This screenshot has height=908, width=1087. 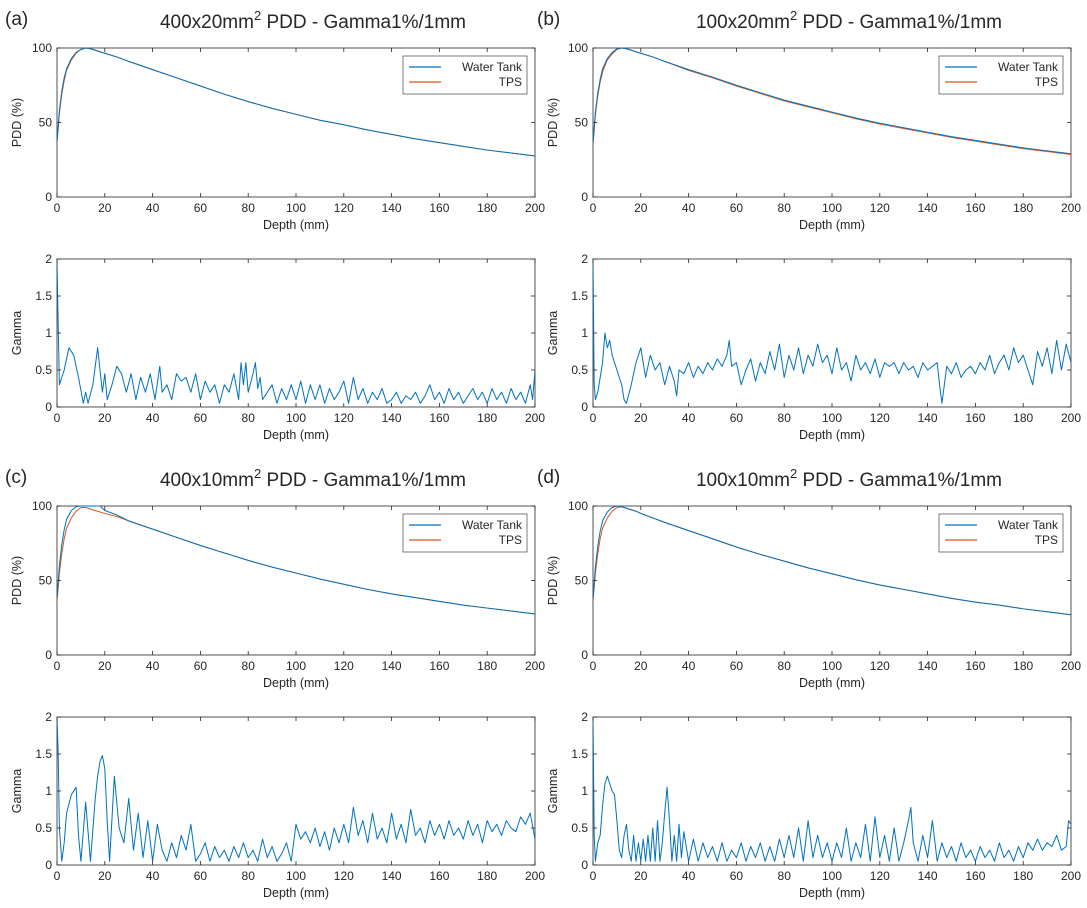 What do you see at coordinates (548, 477) in the screenshot?
I see `panel-letter: (d)` at bounding box center [548, 477].